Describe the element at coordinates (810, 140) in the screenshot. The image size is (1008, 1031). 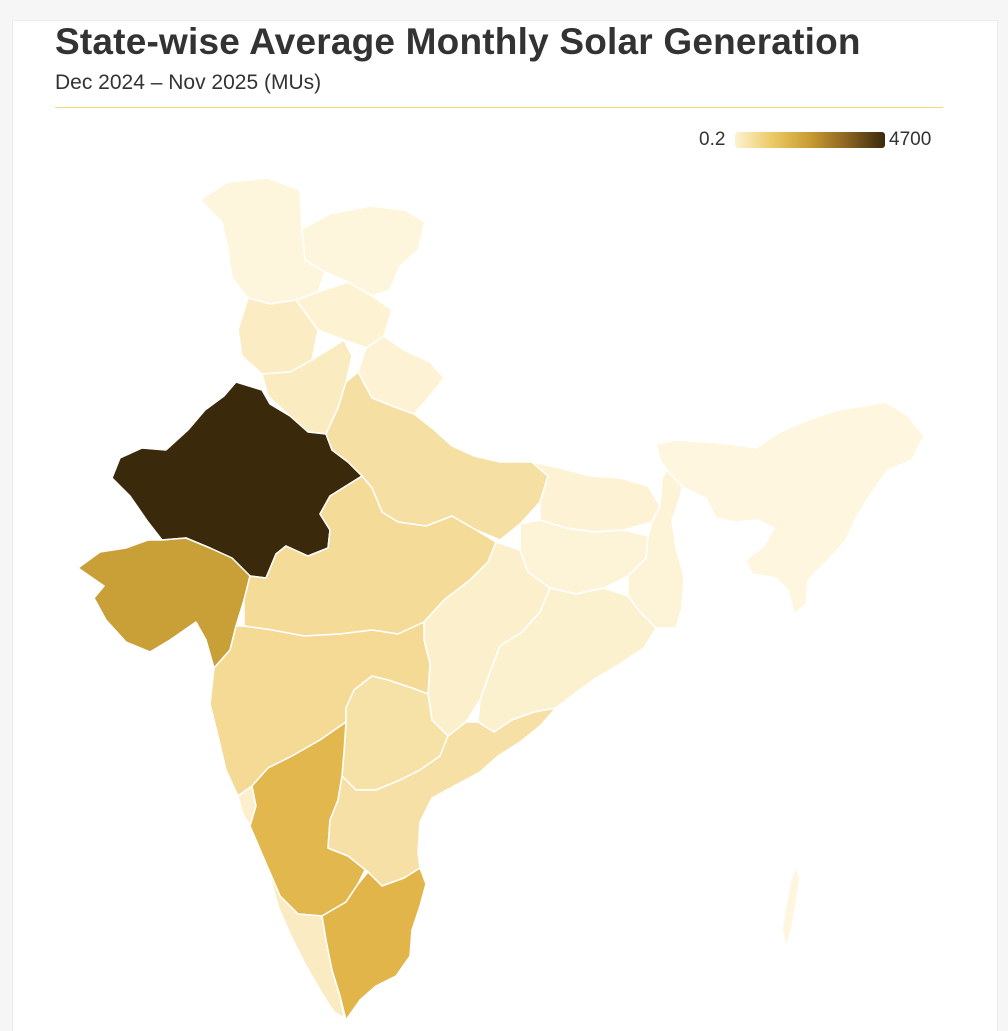
I see `legend-gradient-bar` at that location.